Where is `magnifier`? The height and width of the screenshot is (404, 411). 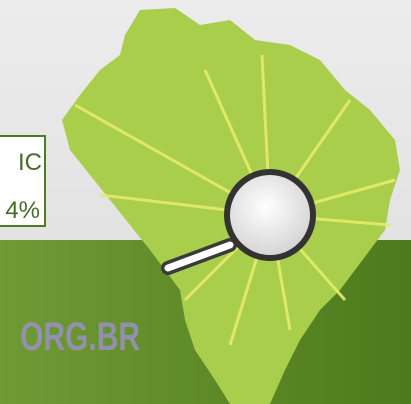
magnifier is located at coordinates (238, 222).